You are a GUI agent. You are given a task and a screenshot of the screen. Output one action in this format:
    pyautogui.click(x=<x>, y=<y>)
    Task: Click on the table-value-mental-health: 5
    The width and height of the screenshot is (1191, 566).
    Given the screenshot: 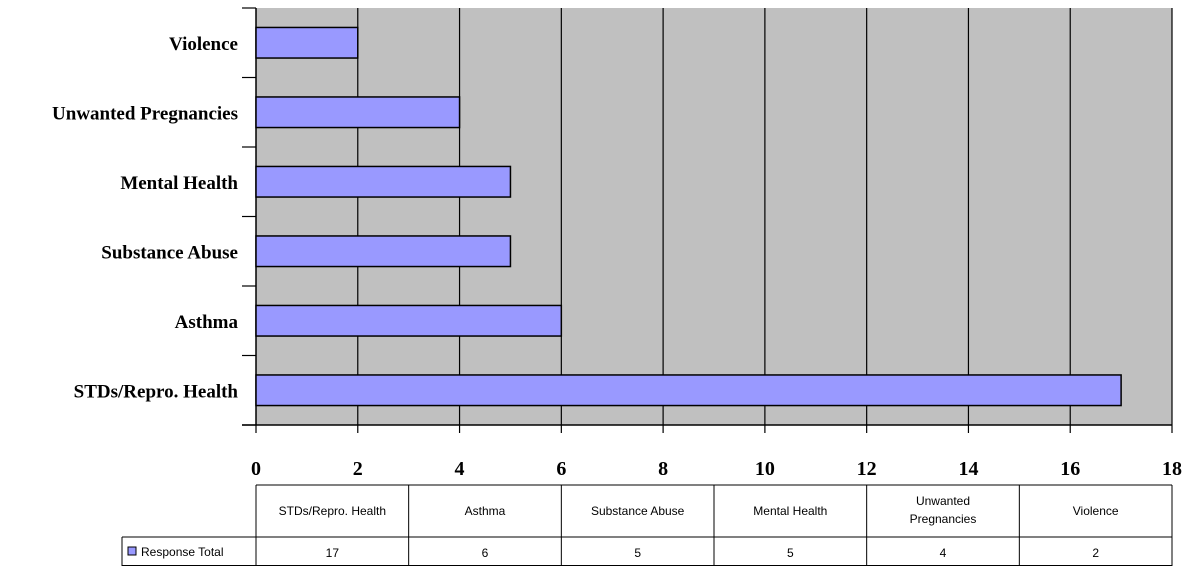 What is the action you would take?
    pyautogui.click(x=790, y=553)
    